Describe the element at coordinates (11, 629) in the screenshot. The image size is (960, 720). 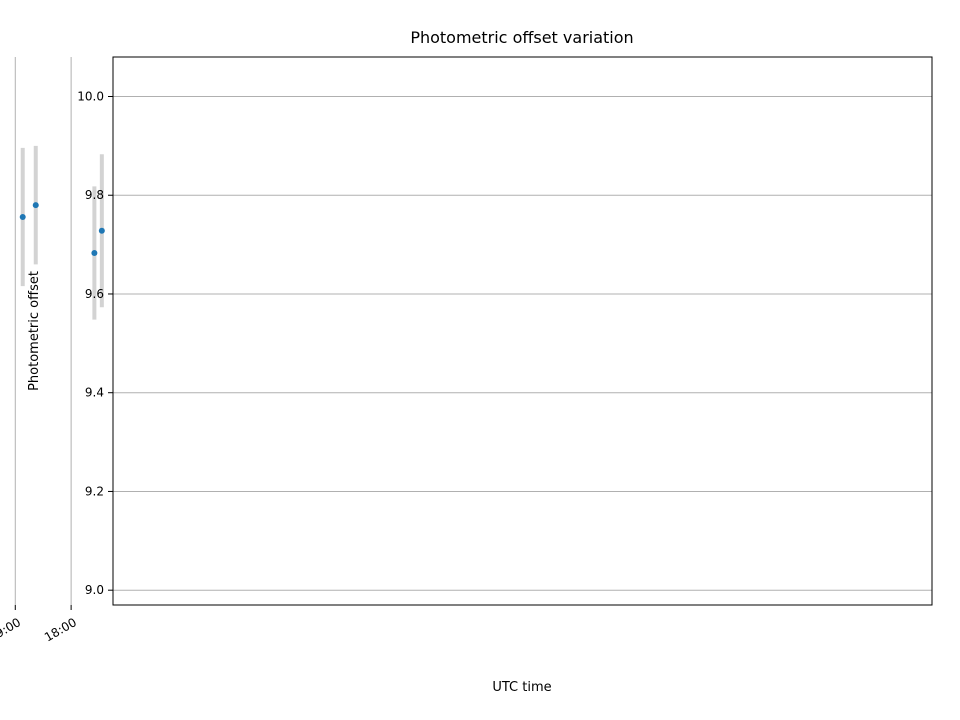
I see `x-tick-label: 19:00` at that location.